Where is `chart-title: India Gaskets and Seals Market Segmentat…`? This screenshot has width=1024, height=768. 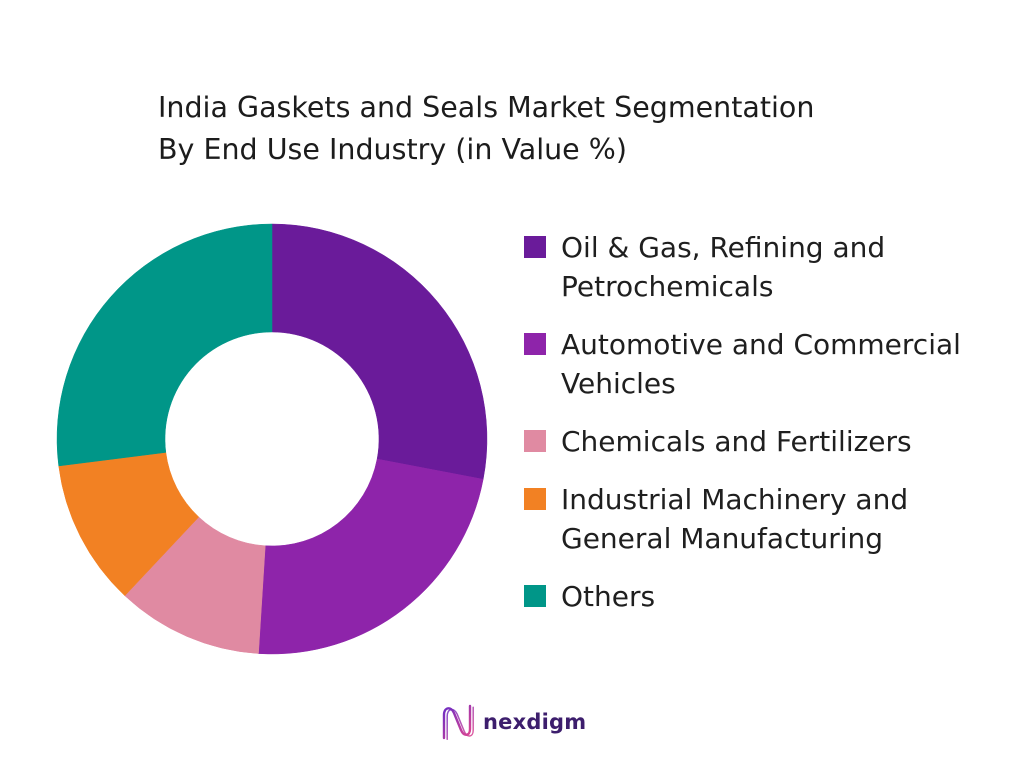 chart-title: India Gaskets and Seals Market Segmentat… is located at coordinates (486, 128).